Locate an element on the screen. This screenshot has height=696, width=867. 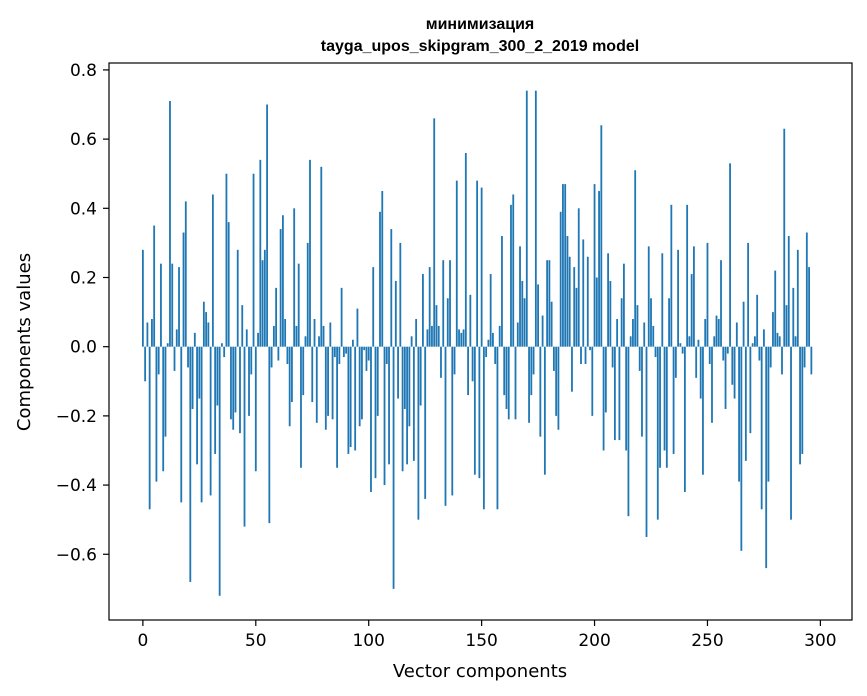
x-tick-label: 200 is located at coordinates (594, 641).